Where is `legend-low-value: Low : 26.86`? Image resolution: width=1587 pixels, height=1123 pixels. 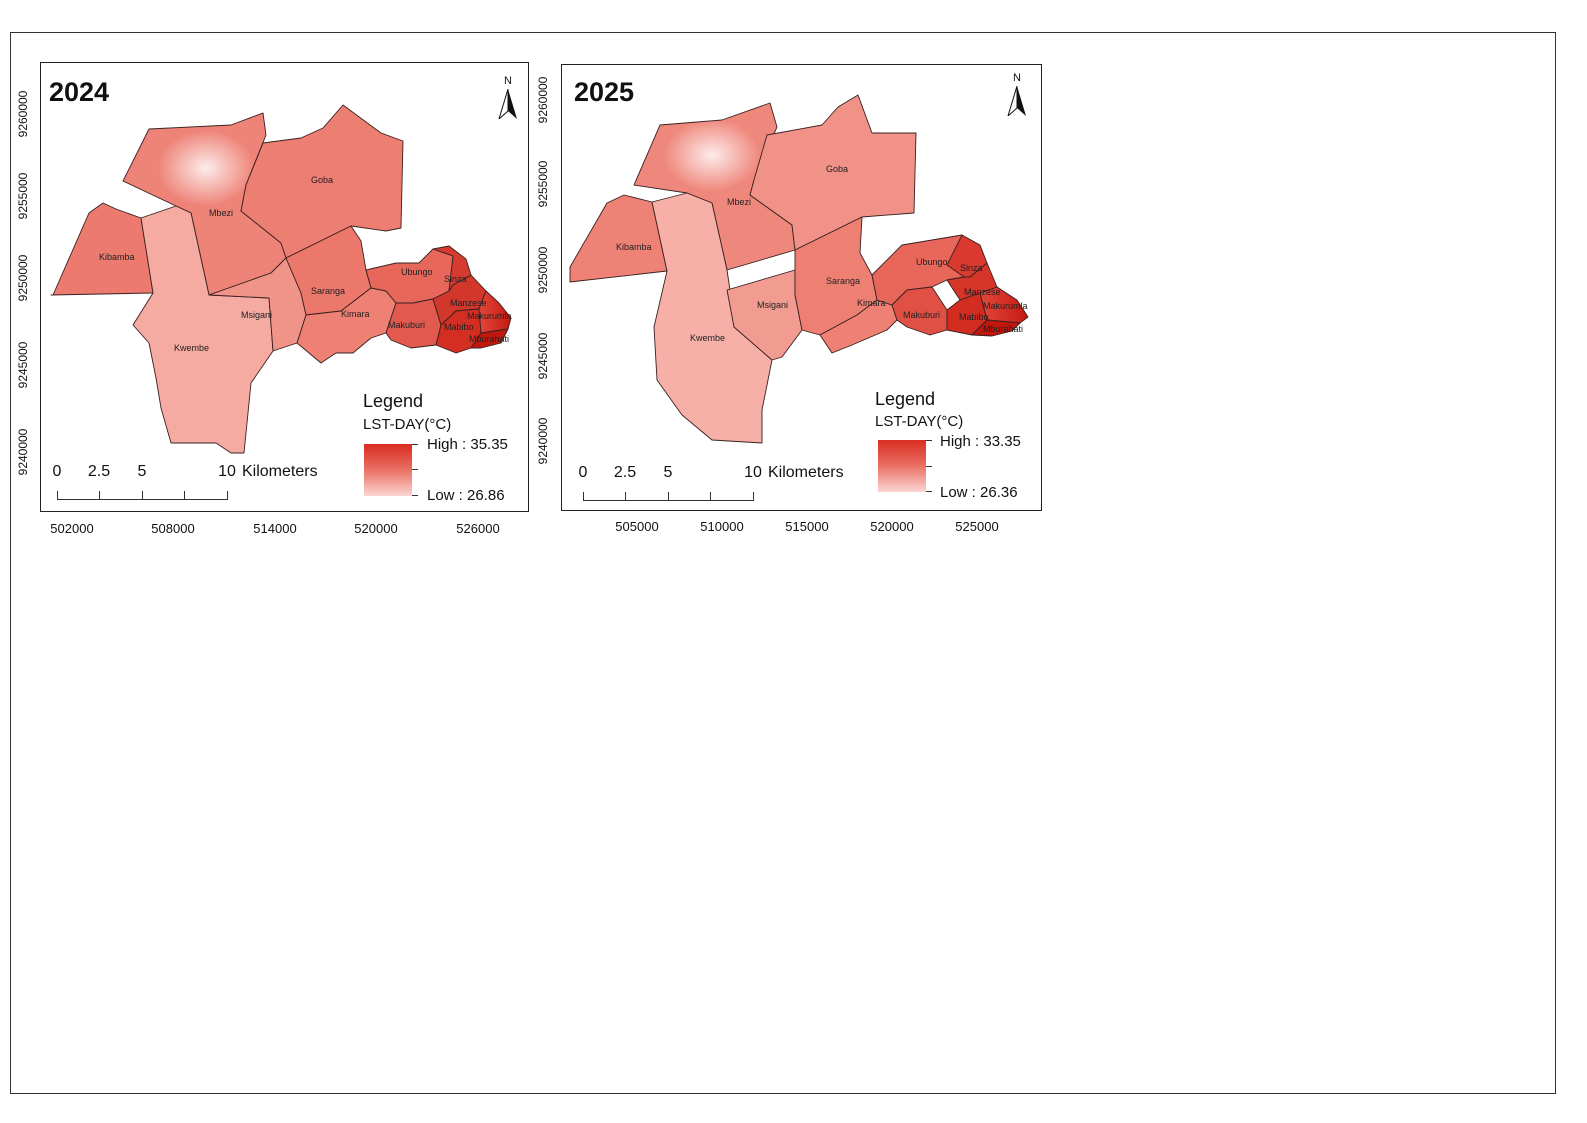 legend-low-value: Low : 26.86 is located at coordinates (466, 495).